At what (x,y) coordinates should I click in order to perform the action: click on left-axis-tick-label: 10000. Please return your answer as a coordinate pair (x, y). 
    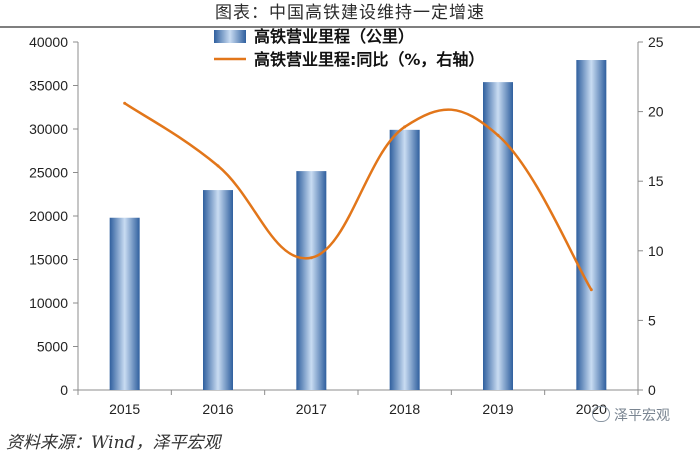
    Looking at the image, I should click on (48, 303).